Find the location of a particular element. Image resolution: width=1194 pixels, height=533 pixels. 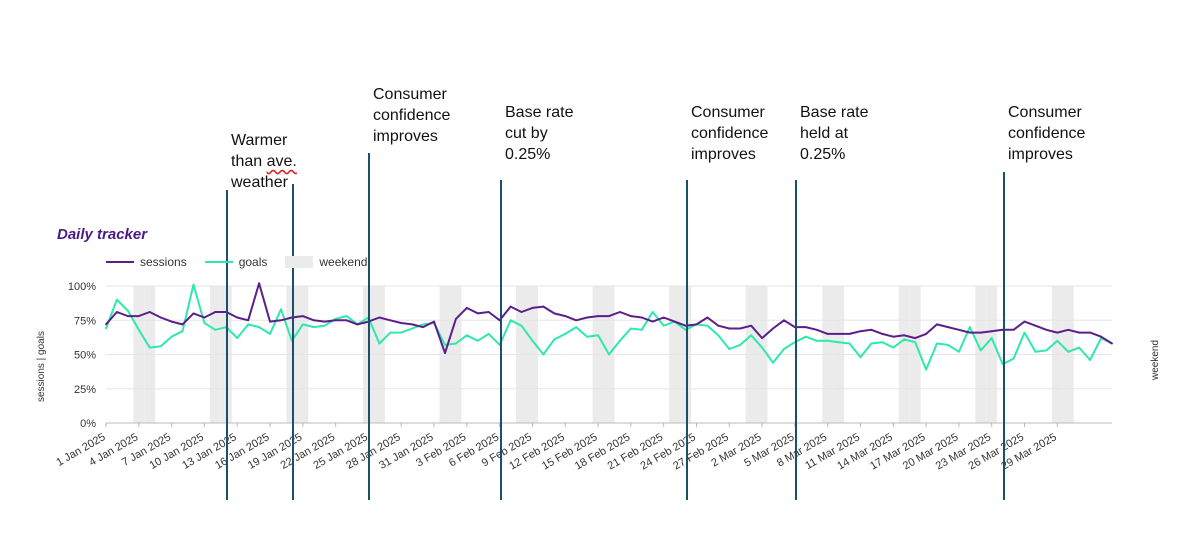

right-axis-label: weekend is located at coordinates (1155, 359).